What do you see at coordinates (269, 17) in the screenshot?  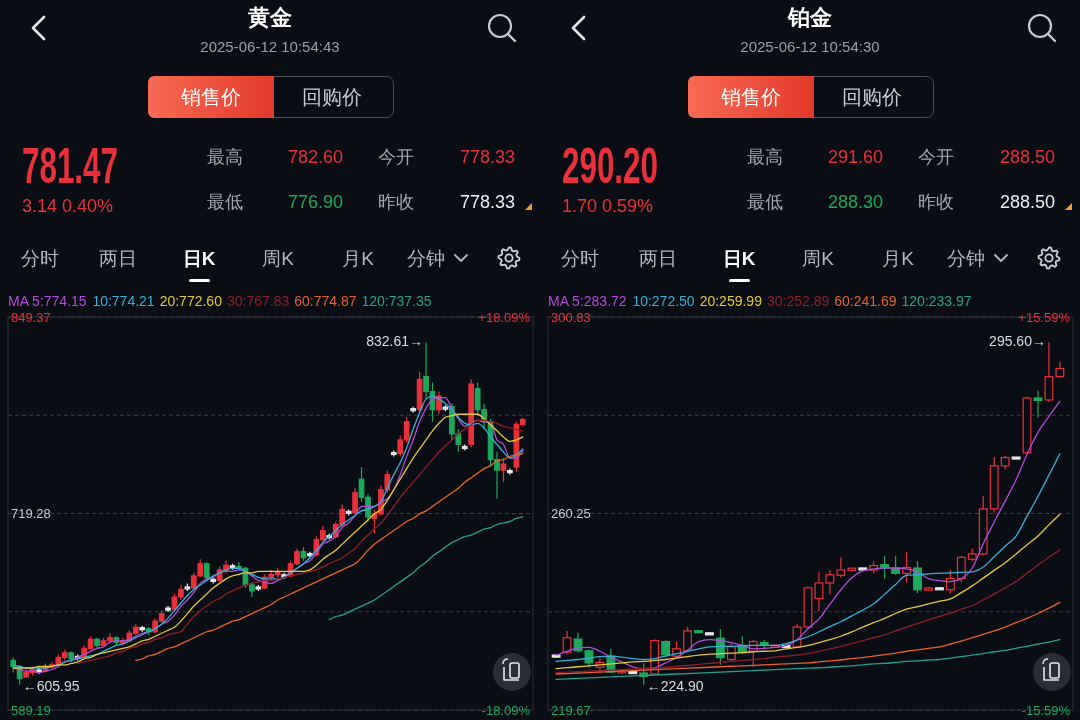 I see `chart-title: 黄金` at bounding box center [269, 17].